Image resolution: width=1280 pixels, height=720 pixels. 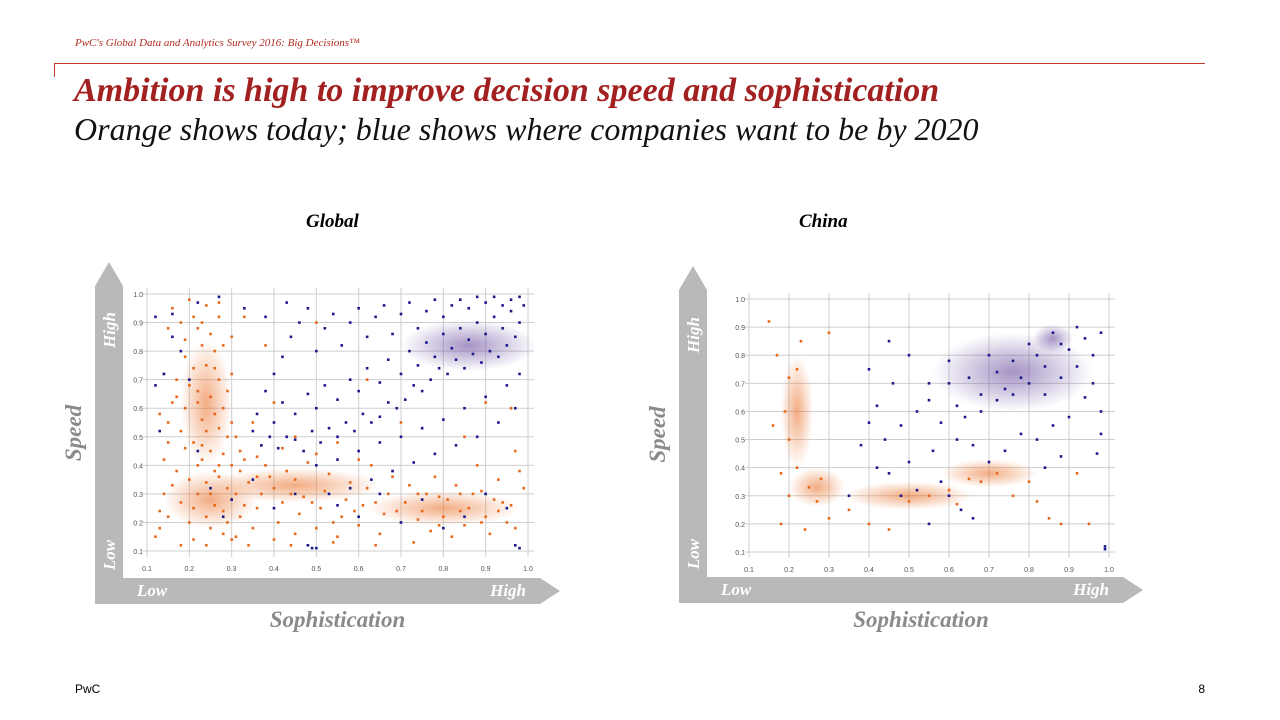 What do you see at coordinates (109, 433) in the screenshot?
I see `global-y-axis-arrow` at bounding box center [109, 433].